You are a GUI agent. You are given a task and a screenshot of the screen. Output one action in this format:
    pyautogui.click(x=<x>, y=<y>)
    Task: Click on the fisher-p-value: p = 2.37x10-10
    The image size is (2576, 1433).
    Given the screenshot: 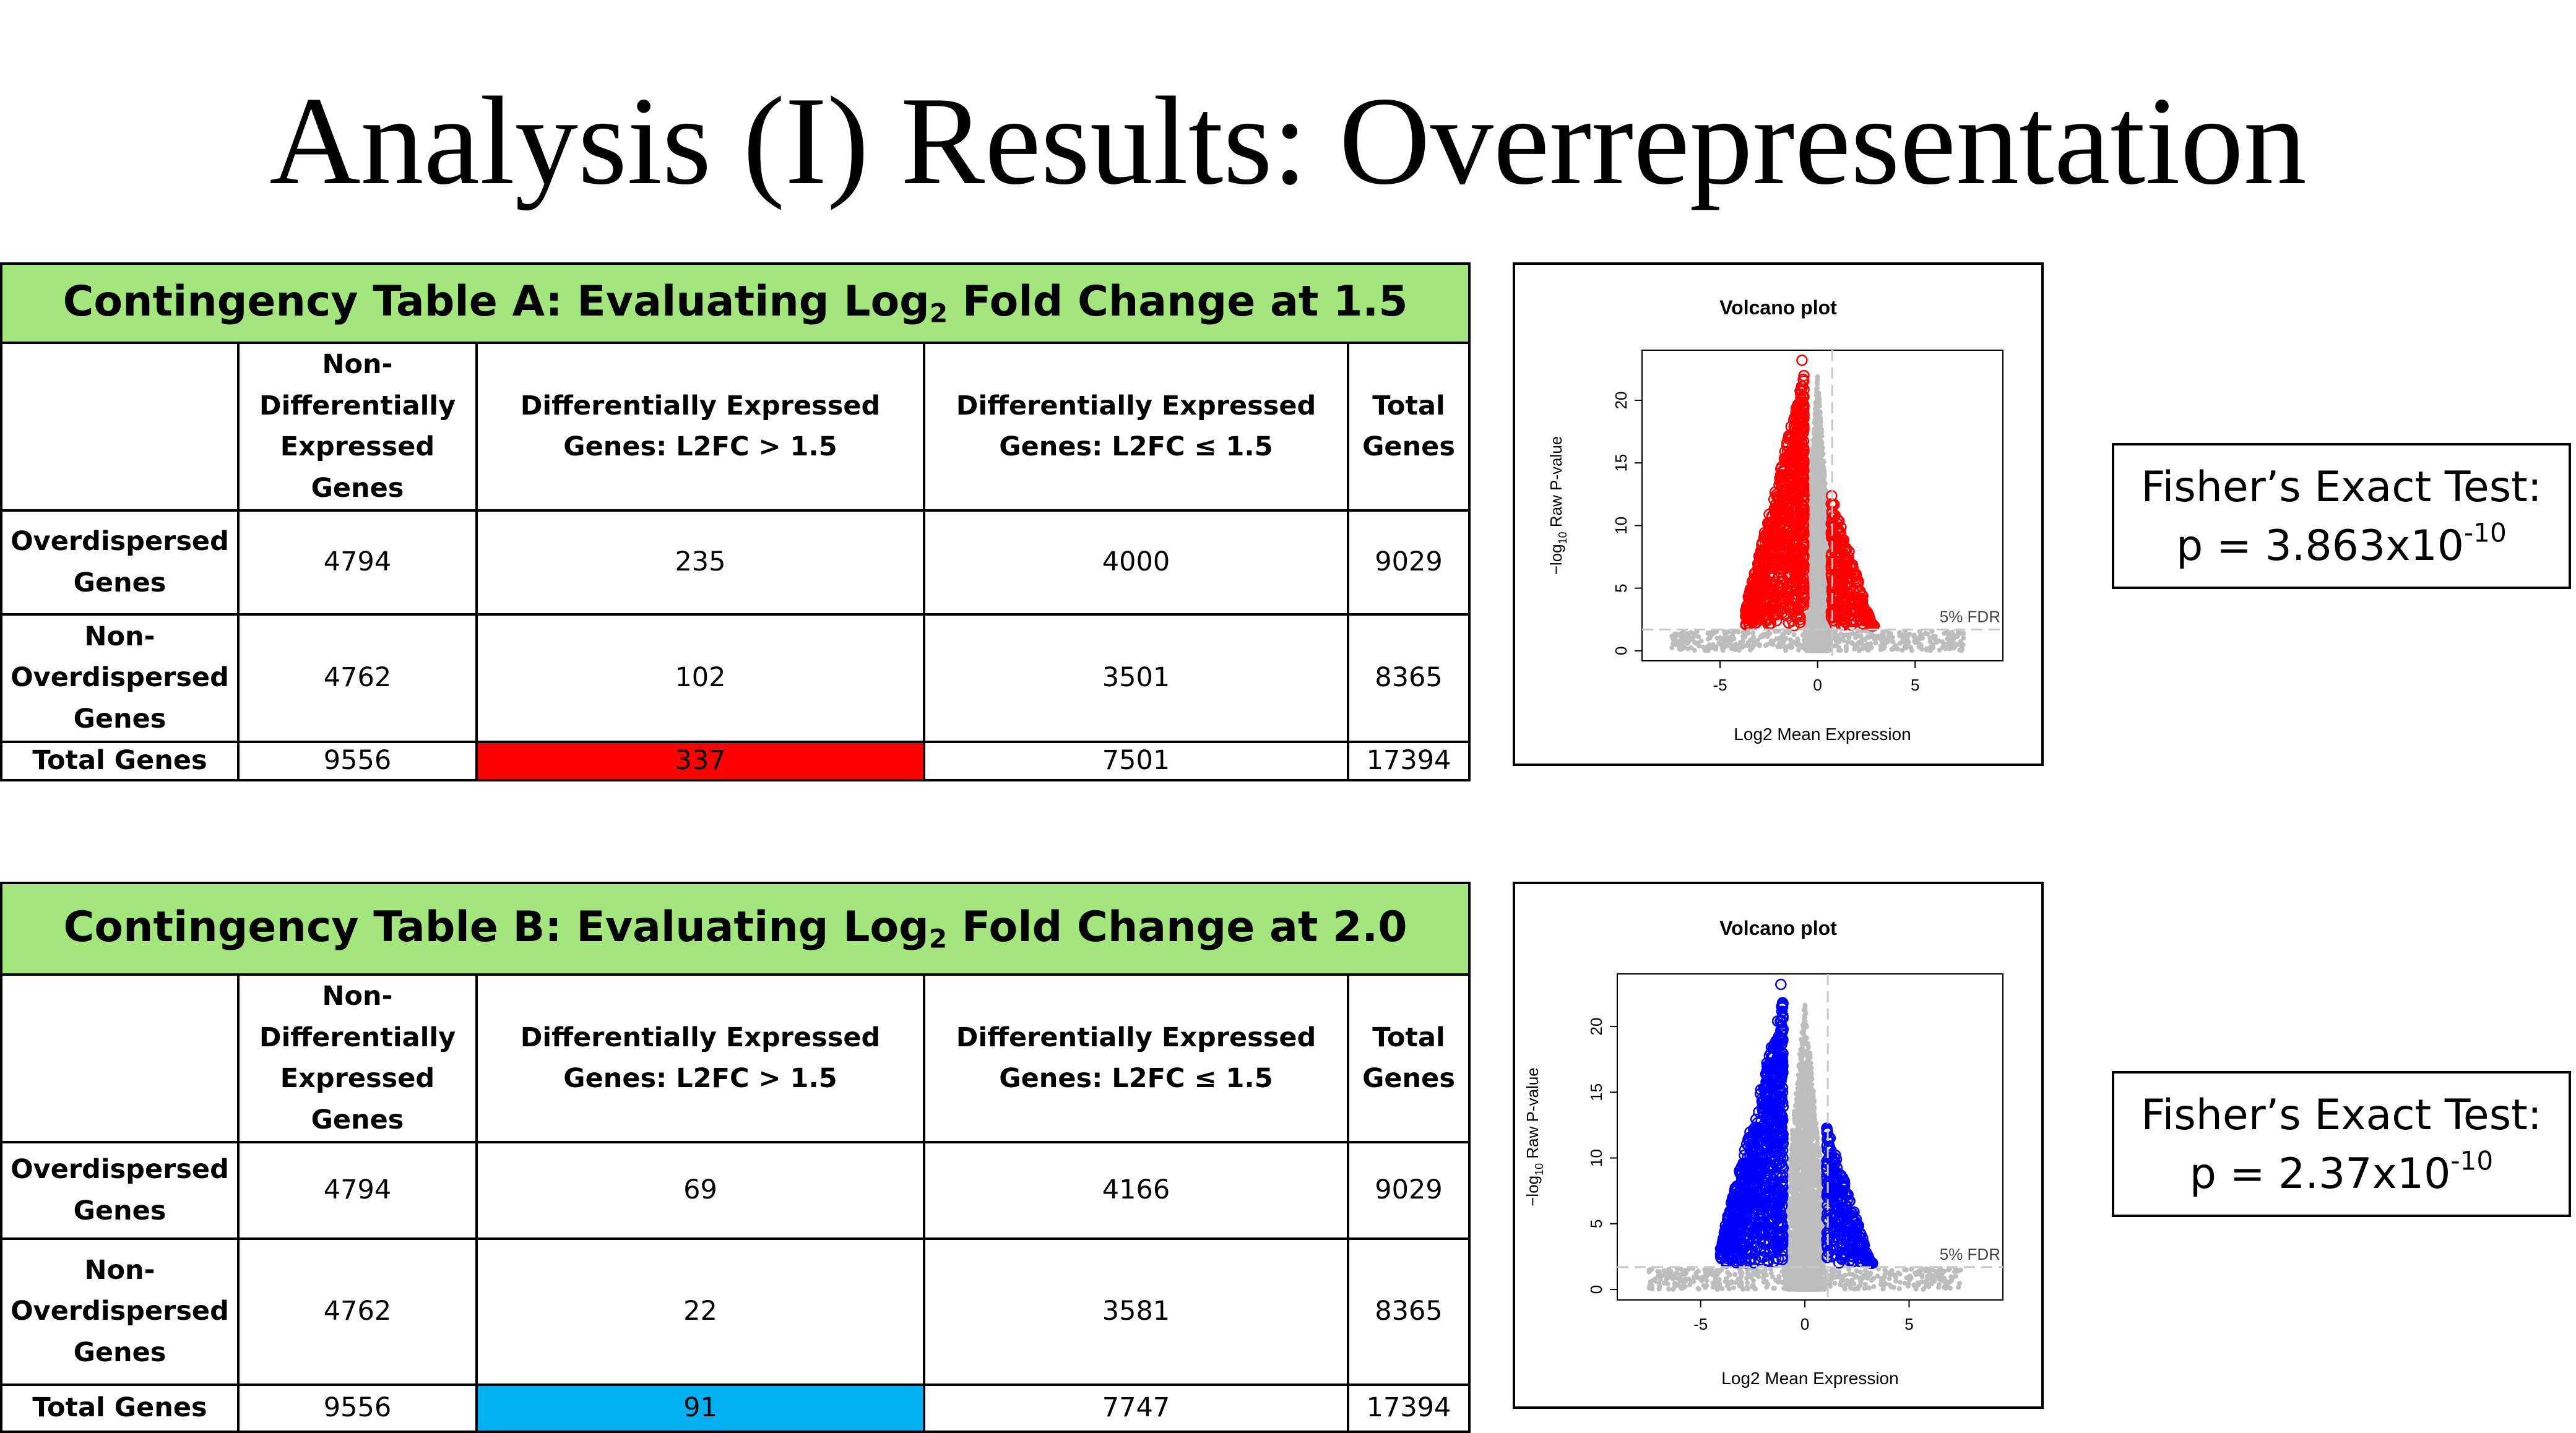 What is the action you would take?
    pyautogui.click(x=2341, y=1174)
    